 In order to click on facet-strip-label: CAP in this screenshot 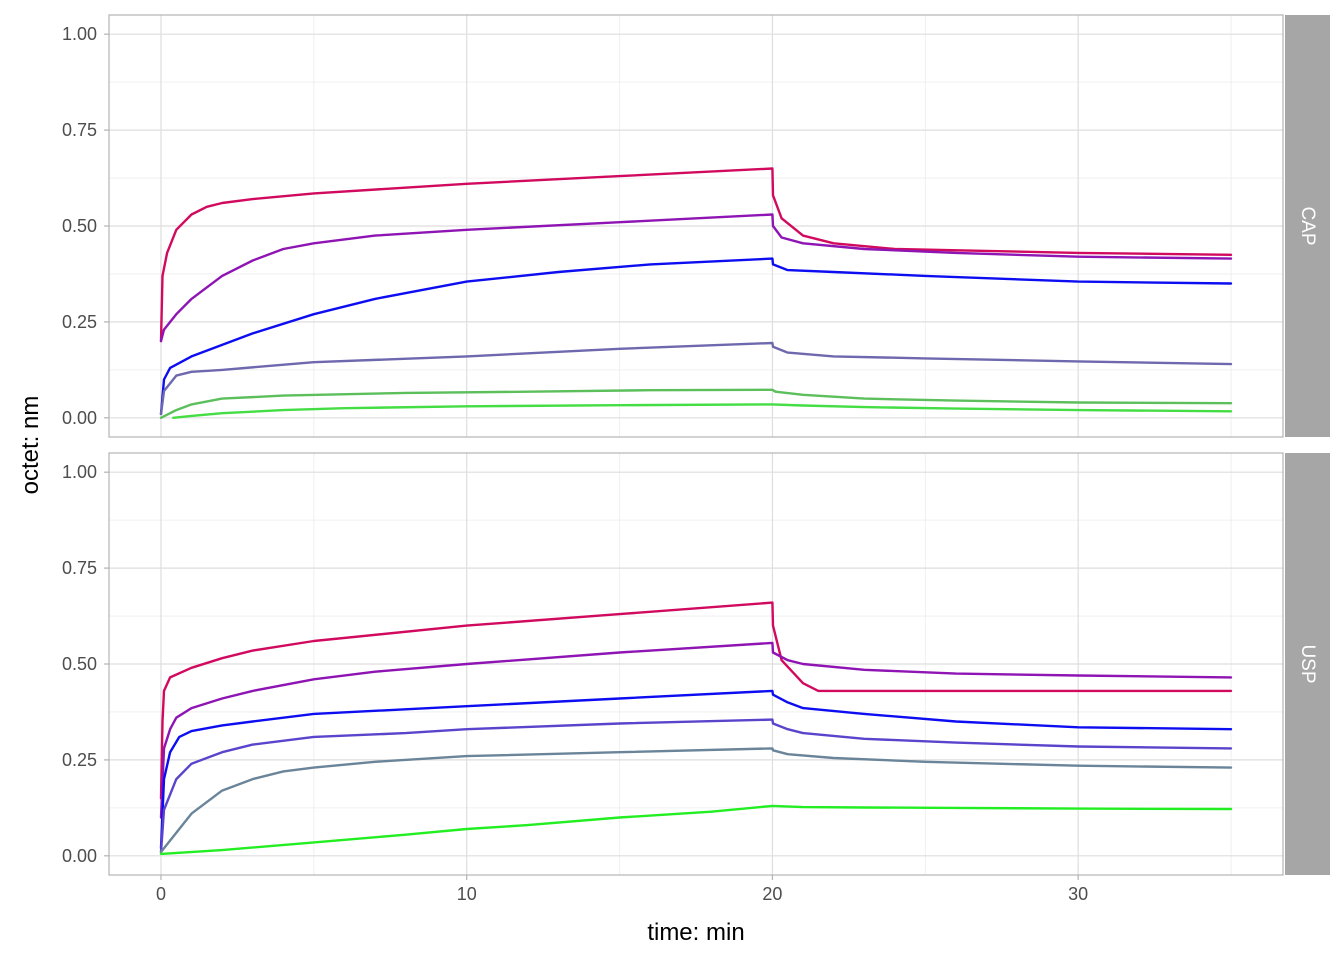, I will do `click(1307, 225)`.